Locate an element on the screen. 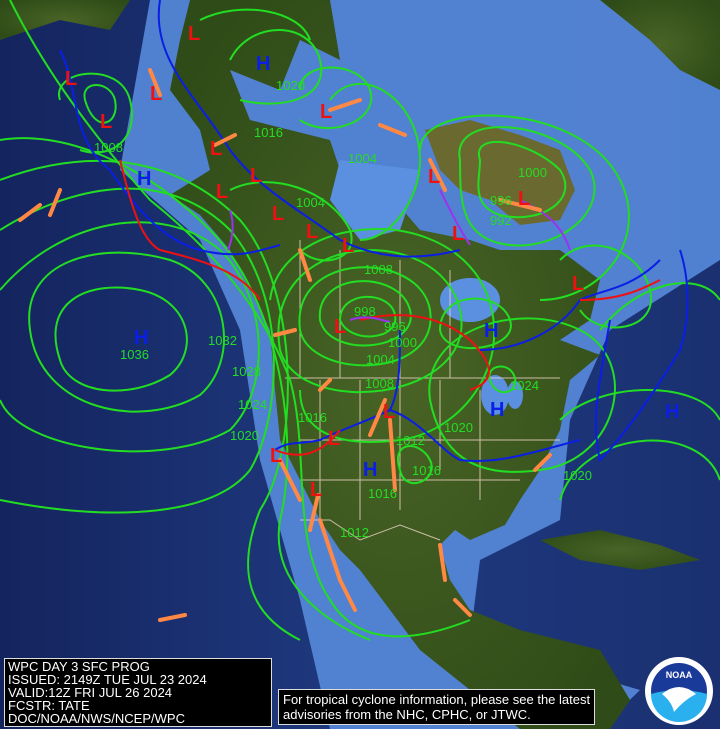 The width and height of the screenshot is (720, 729). issued-time: ISSUED: 2149Z TUE JUL 23 2024 is located at coordinates (107, 679).